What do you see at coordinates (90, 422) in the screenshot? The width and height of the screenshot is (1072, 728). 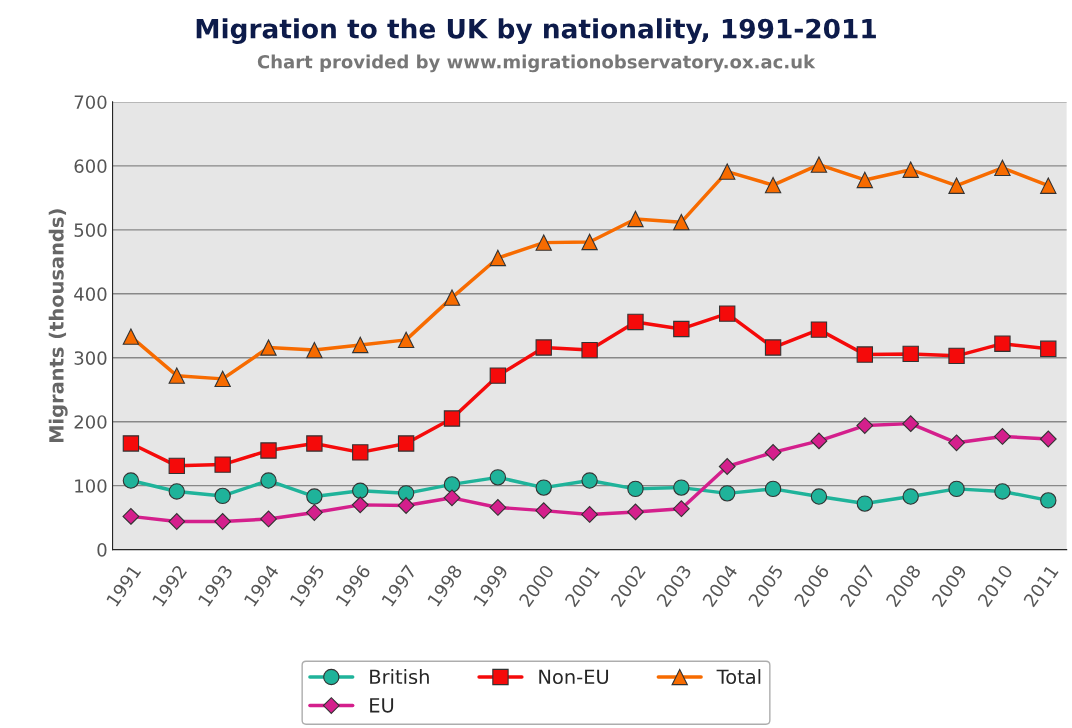 I see `y-tick-label: 200` at bounding box center [90, 422].